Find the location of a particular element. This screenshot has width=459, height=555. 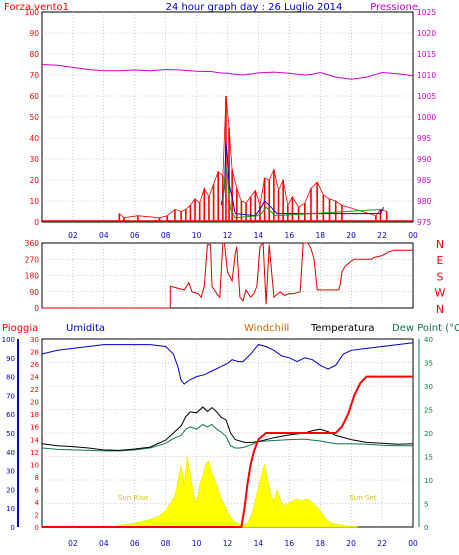

pressure-ytick: 975 is located at coordinates (424, 222).